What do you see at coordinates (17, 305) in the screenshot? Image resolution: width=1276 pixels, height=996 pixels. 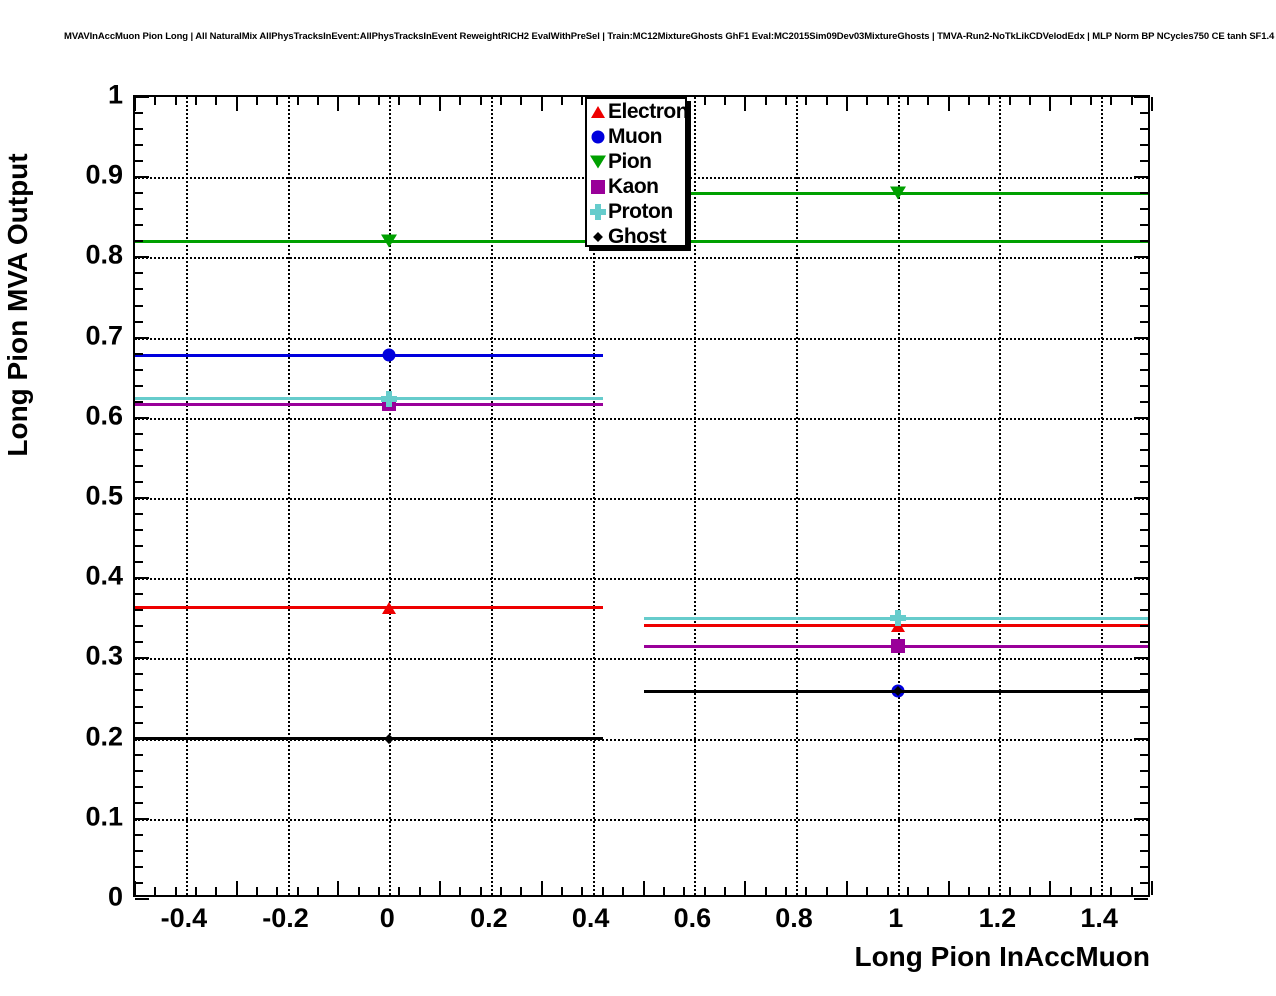 I see `y-axis-title: Long Pion MVA Output` at bounding box center [17, 305].